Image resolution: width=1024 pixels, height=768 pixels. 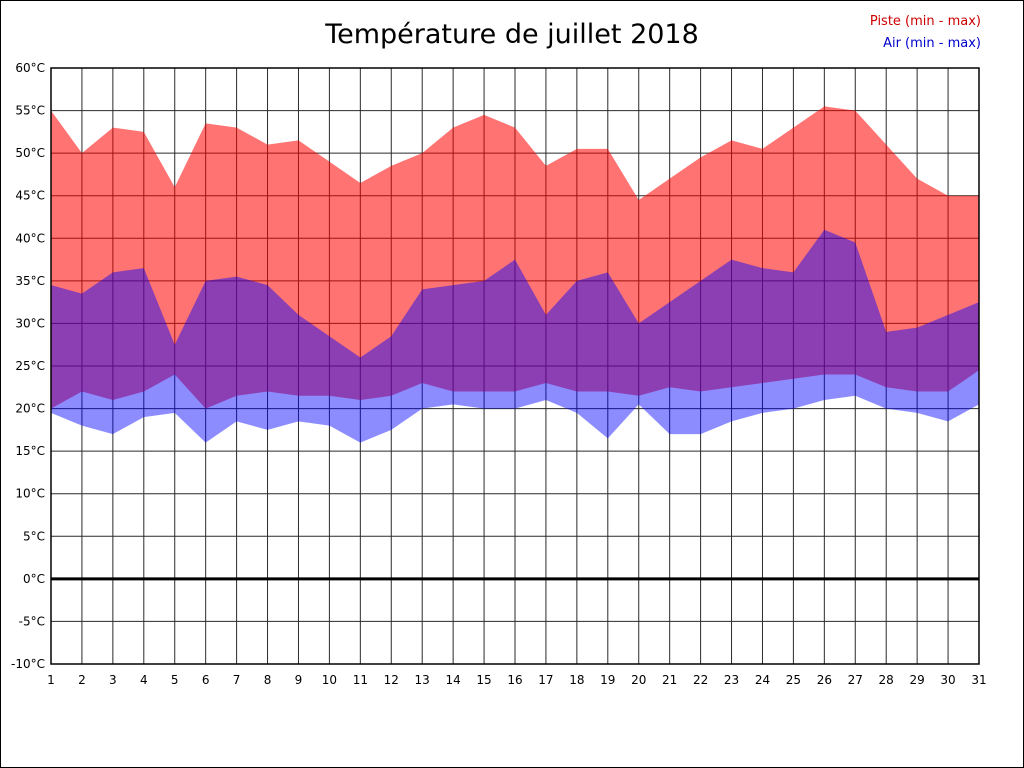 I want to click on x-axis-tick-label: 18, so click(x=576, y=680).